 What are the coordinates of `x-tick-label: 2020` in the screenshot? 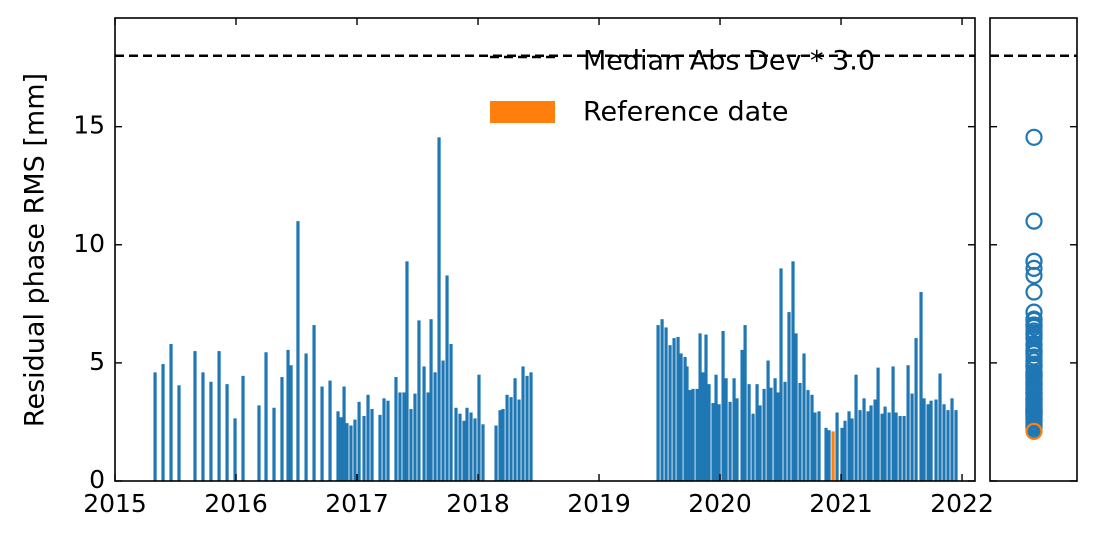 It's located at (720, 503).